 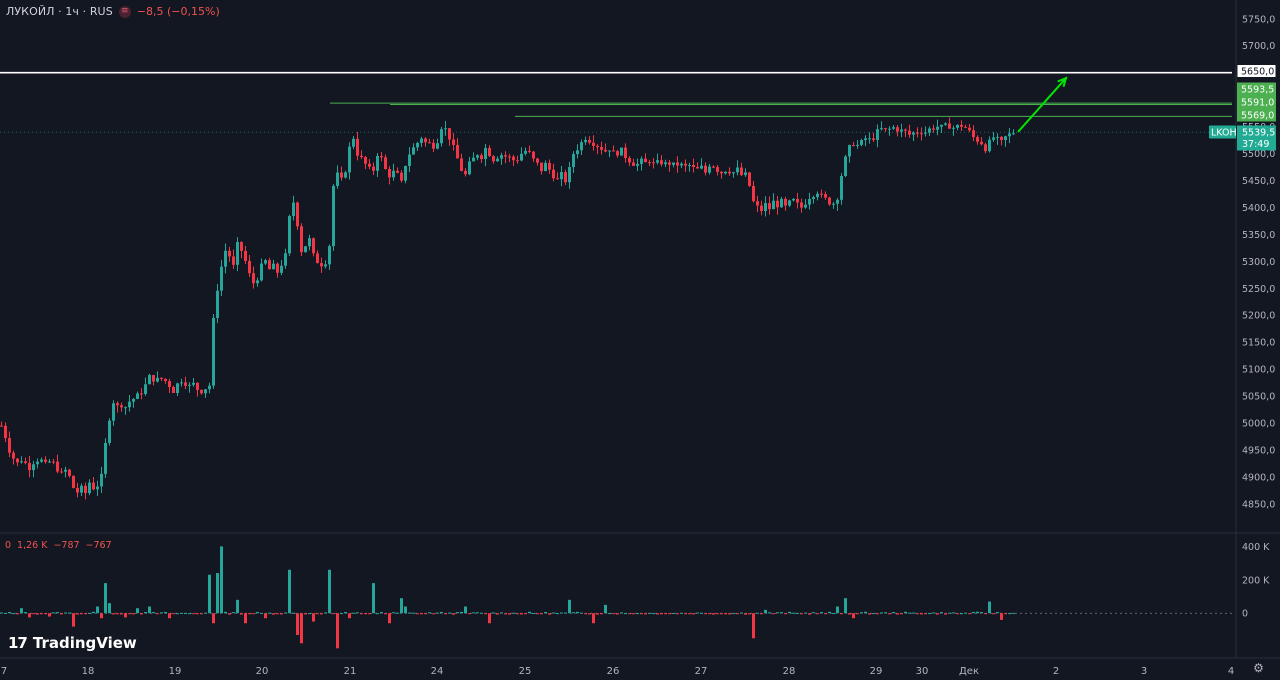 What do you see at coordinates (8, 545) in the screenshot?
I see `volume-legend-zero: 0` at bounding box center [8, 545].